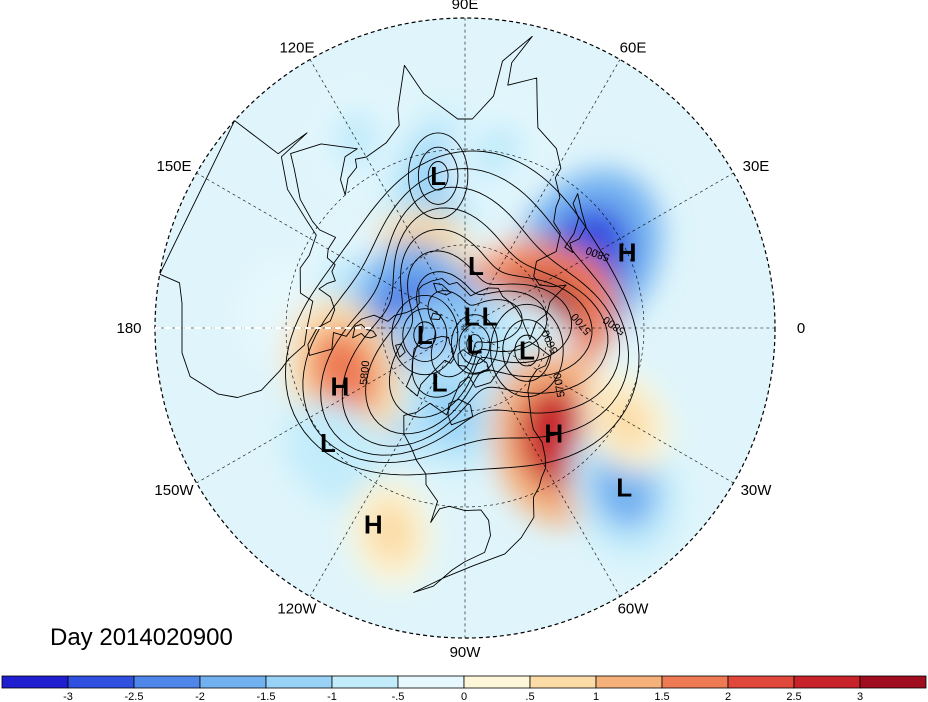 This screenshot has width=928, height=702. I want to click on colorbar-tick-label: -1, so click(332, 696).